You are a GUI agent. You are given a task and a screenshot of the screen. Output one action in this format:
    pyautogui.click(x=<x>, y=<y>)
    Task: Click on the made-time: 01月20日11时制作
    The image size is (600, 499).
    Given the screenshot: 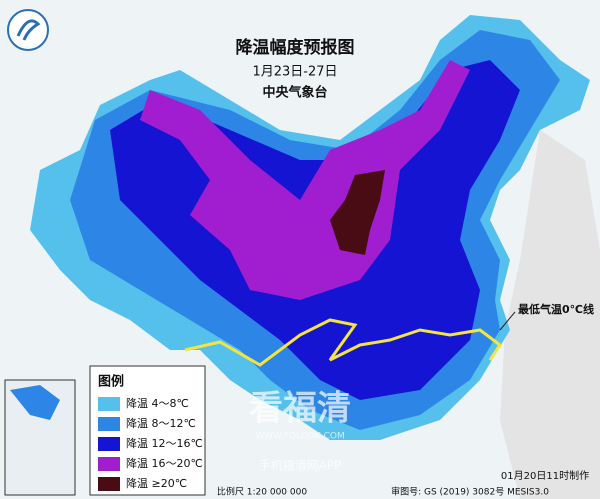 What is the action you would take?
    pyautogui.click(x=545, y=475)
    